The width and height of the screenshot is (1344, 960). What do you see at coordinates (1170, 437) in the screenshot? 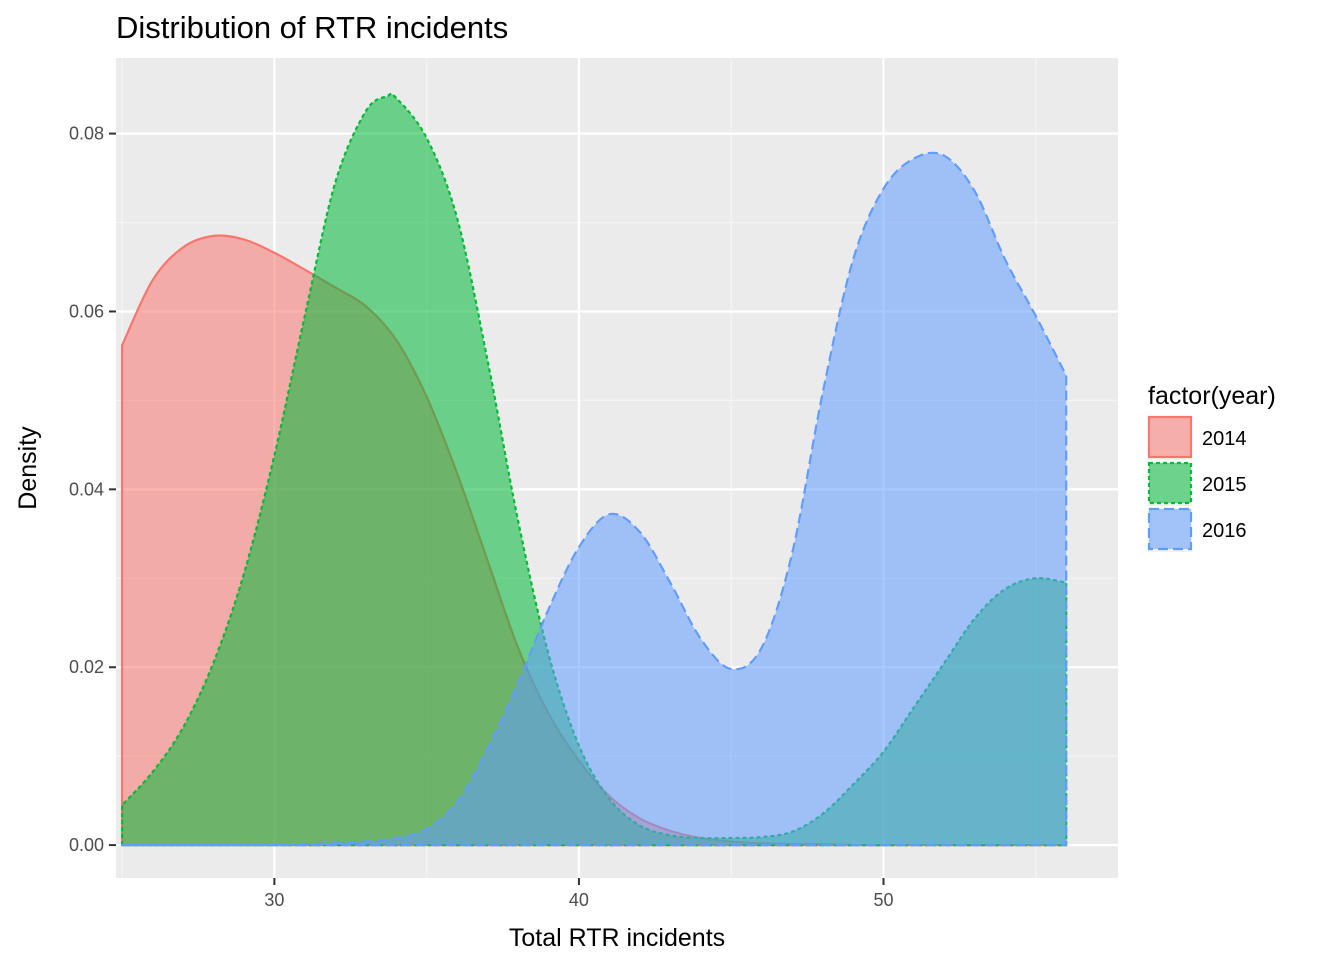
I see `legend-key-2014` at bounding box center [1170, 437].